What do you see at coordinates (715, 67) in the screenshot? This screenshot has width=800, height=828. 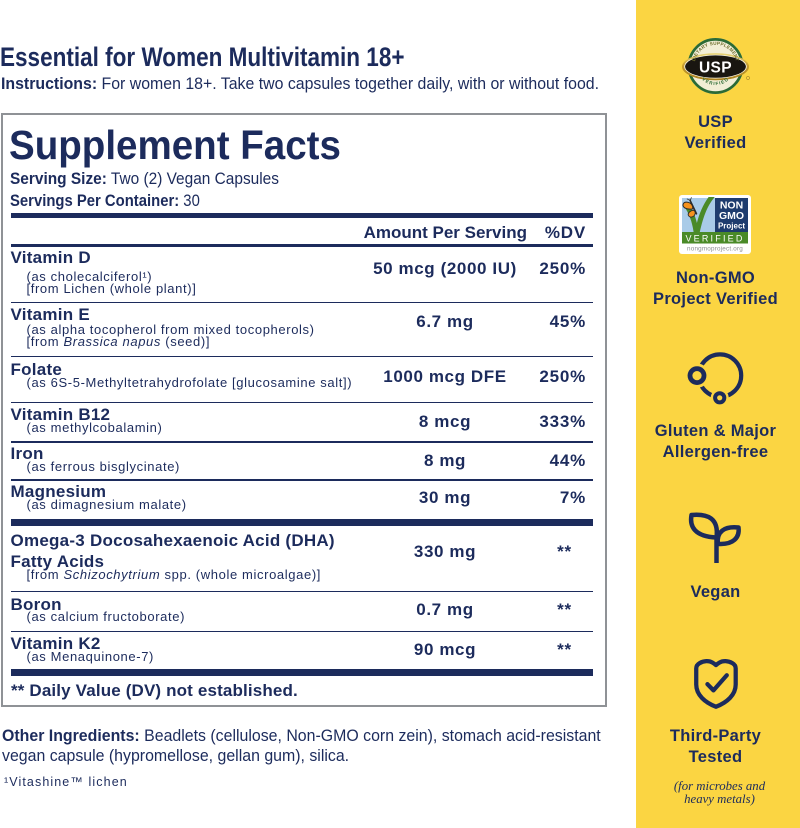 I see `svg-text: USP` at bounding box center [715, 67].